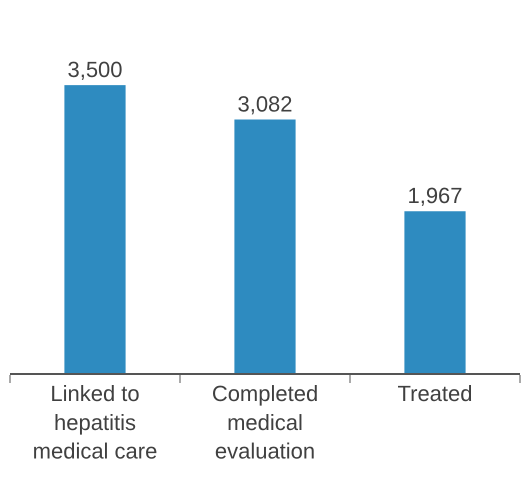  I want to click on data-label: 1,967, so click(435, 195).